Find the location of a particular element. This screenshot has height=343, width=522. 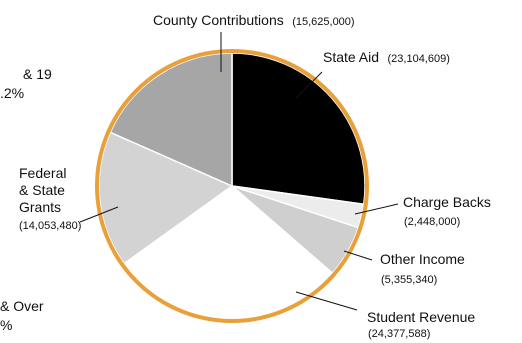

leader-line-charge-backs is located at coordinates (376, 209).